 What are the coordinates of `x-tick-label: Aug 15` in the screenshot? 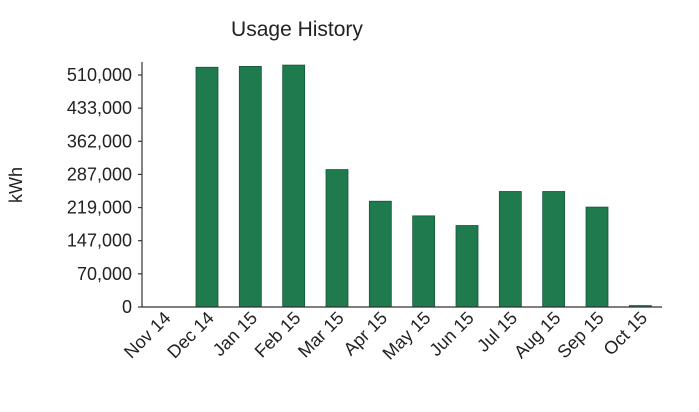 It's located at (537, 335).